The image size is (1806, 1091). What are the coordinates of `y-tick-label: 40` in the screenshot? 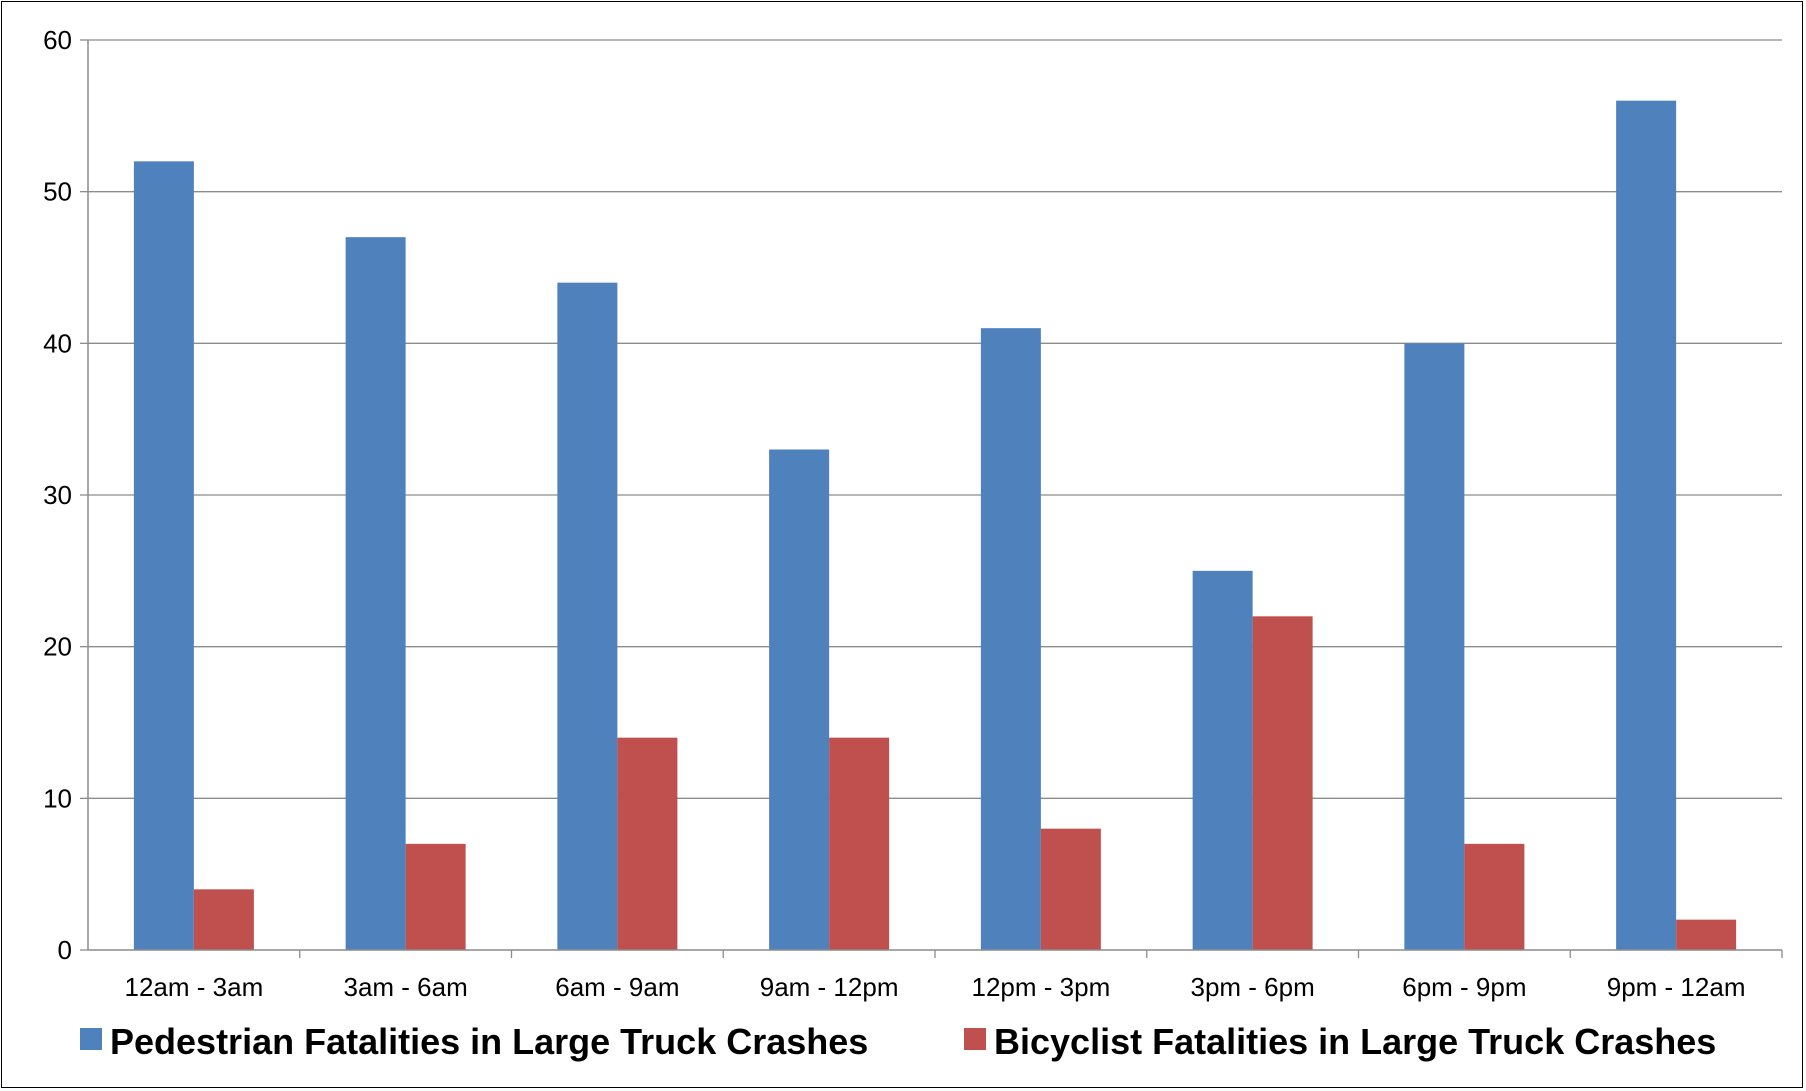 It's located at (57, 343).